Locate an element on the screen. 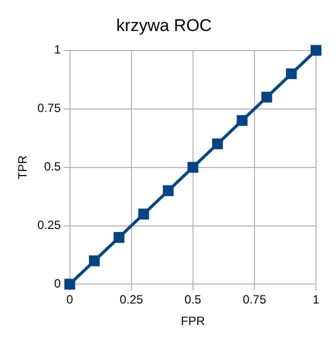 Image resolution: width=336 pixels, height=341 pixels. x-tick-label: 1 is located at coordinates (316, 299).